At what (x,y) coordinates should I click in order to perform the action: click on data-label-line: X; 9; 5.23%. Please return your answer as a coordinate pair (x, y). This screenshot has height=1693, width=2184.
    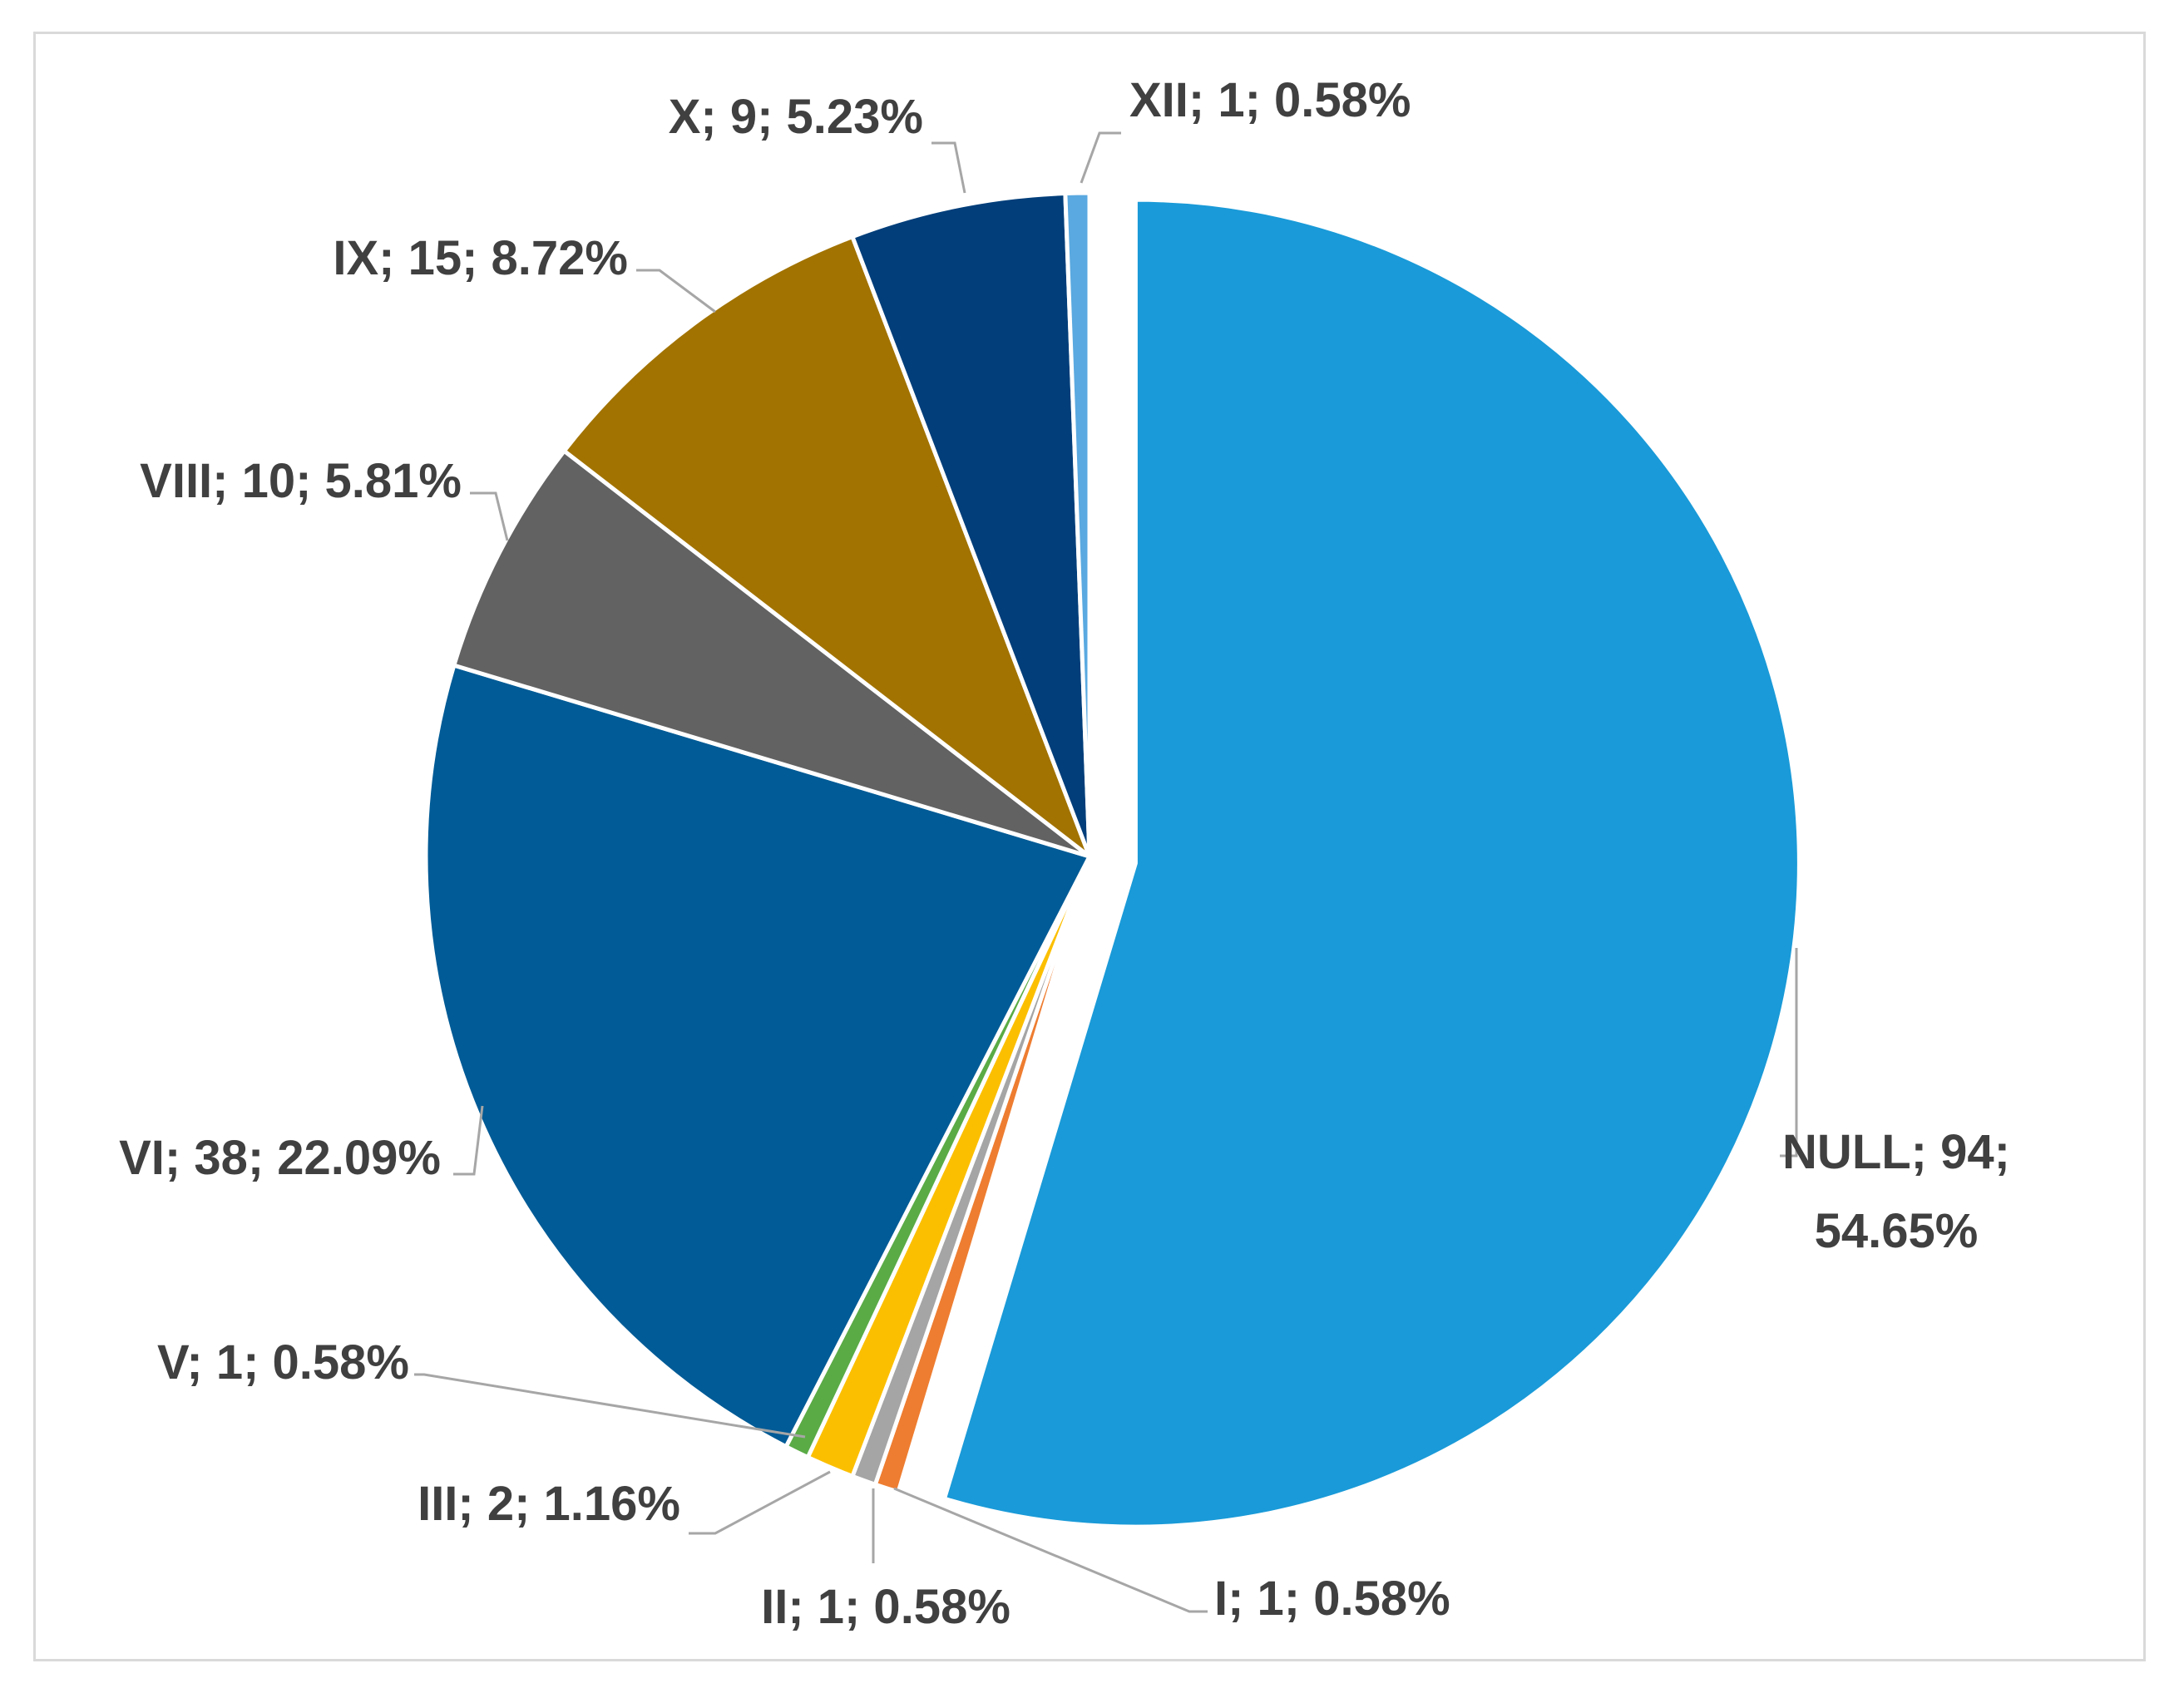
    Looking at the image, I should click on (796, 117).